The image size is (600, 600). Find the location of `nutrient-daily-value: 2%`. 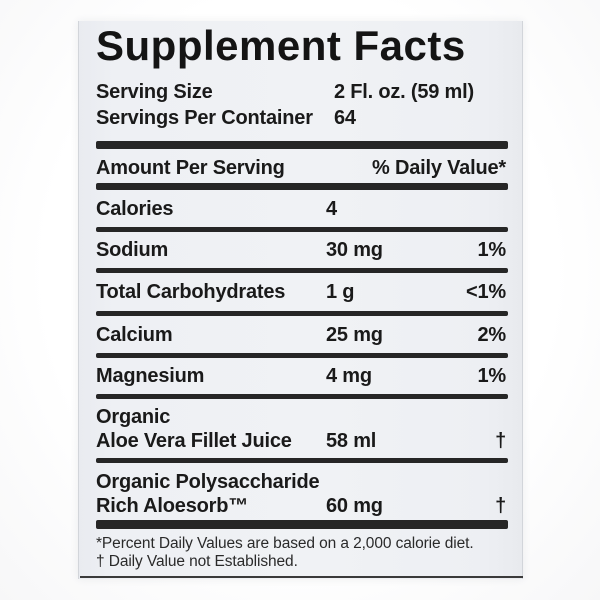

nutrient-daily-value: 2% is located at coordinates (491, 335).